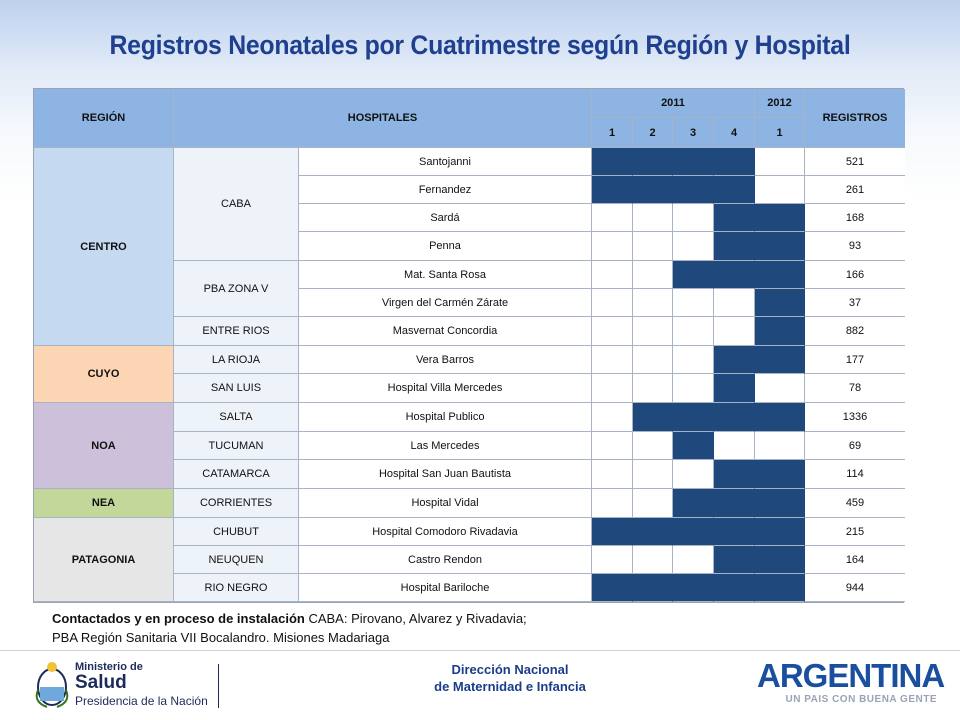 Image resolution: width=960 pixels, height=720 pixels. Describe the element at coordinates (236, 204) in the screenshot. I see `subregion-caba: CABA` at that location.